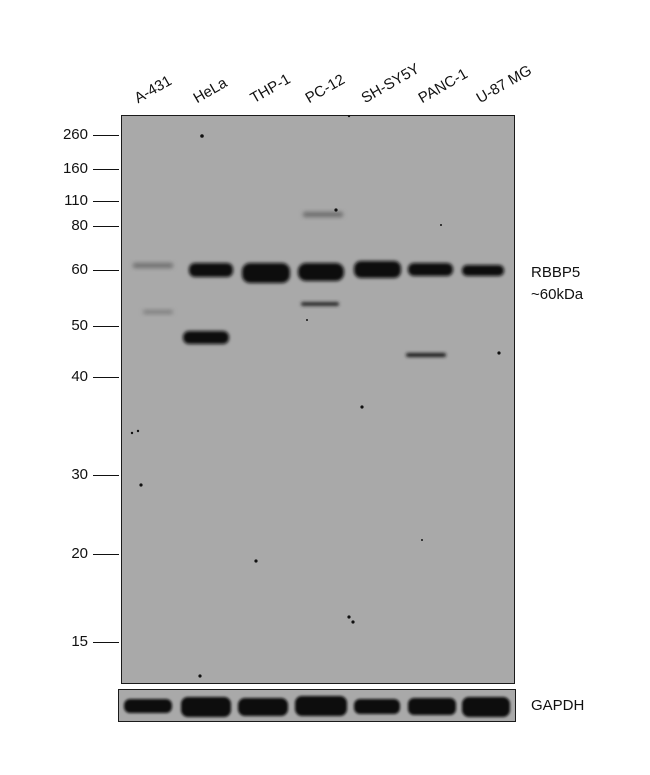 The height and width of the screenshot is (775, 650). What do you see at coordinates (153, 89) in the screenshot?
I see `lane-label-a431: A-431` at bounding box center [153, 89].